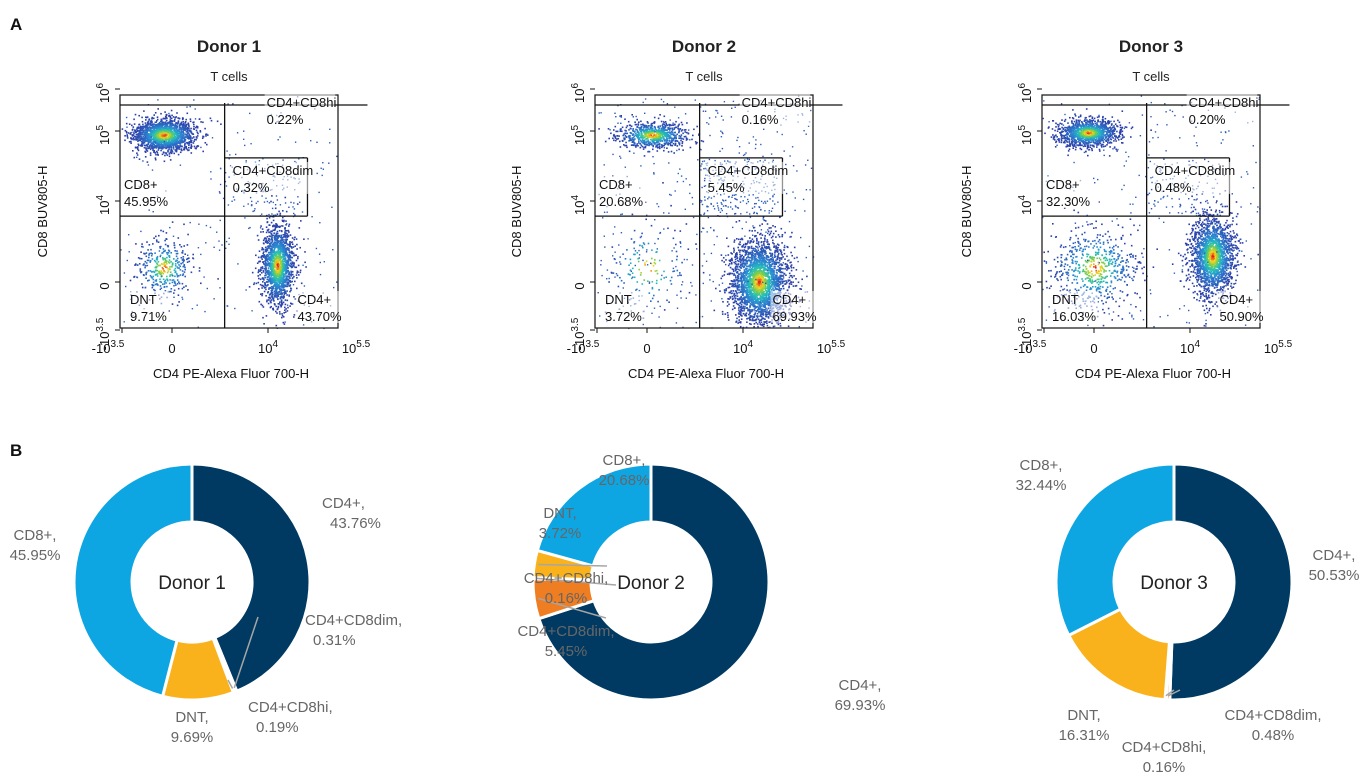 The image size is (1363, 783). Describe the element at coordinates (148, 307) in the screenshot. I see `gate-dnt-label-bg` at that location.